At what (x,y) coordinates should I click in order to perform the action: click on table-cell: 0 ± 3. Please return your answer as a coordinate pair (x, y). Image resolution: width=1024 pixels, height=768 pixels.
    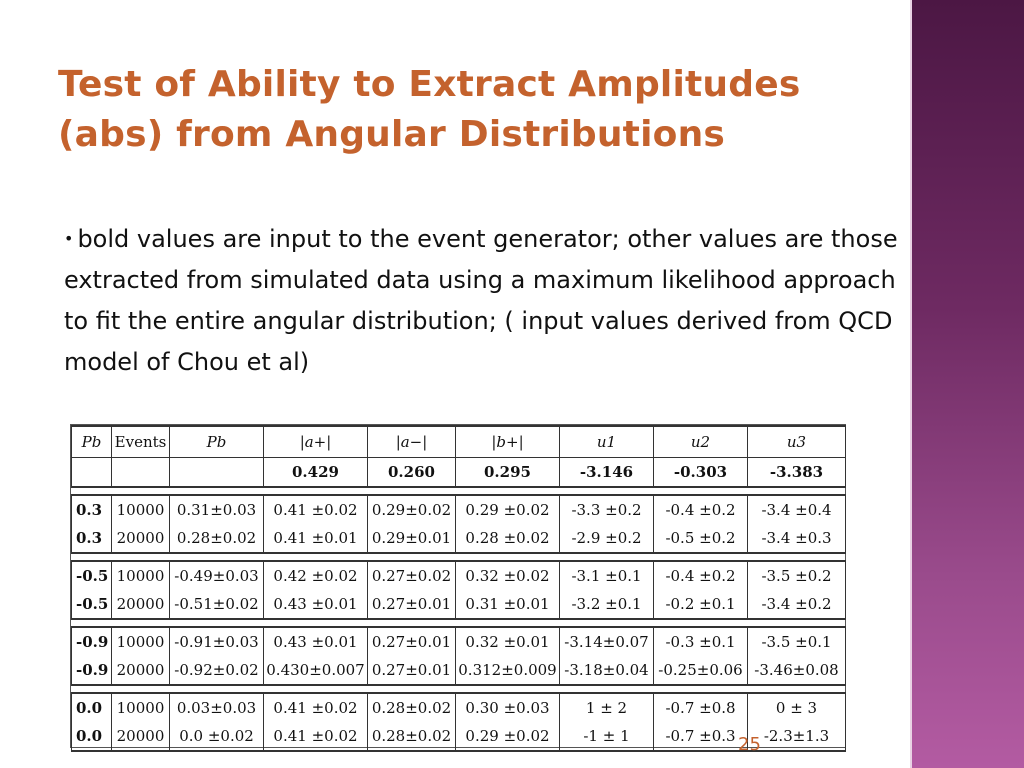
    Looking at the image, I should click on (796, 707).